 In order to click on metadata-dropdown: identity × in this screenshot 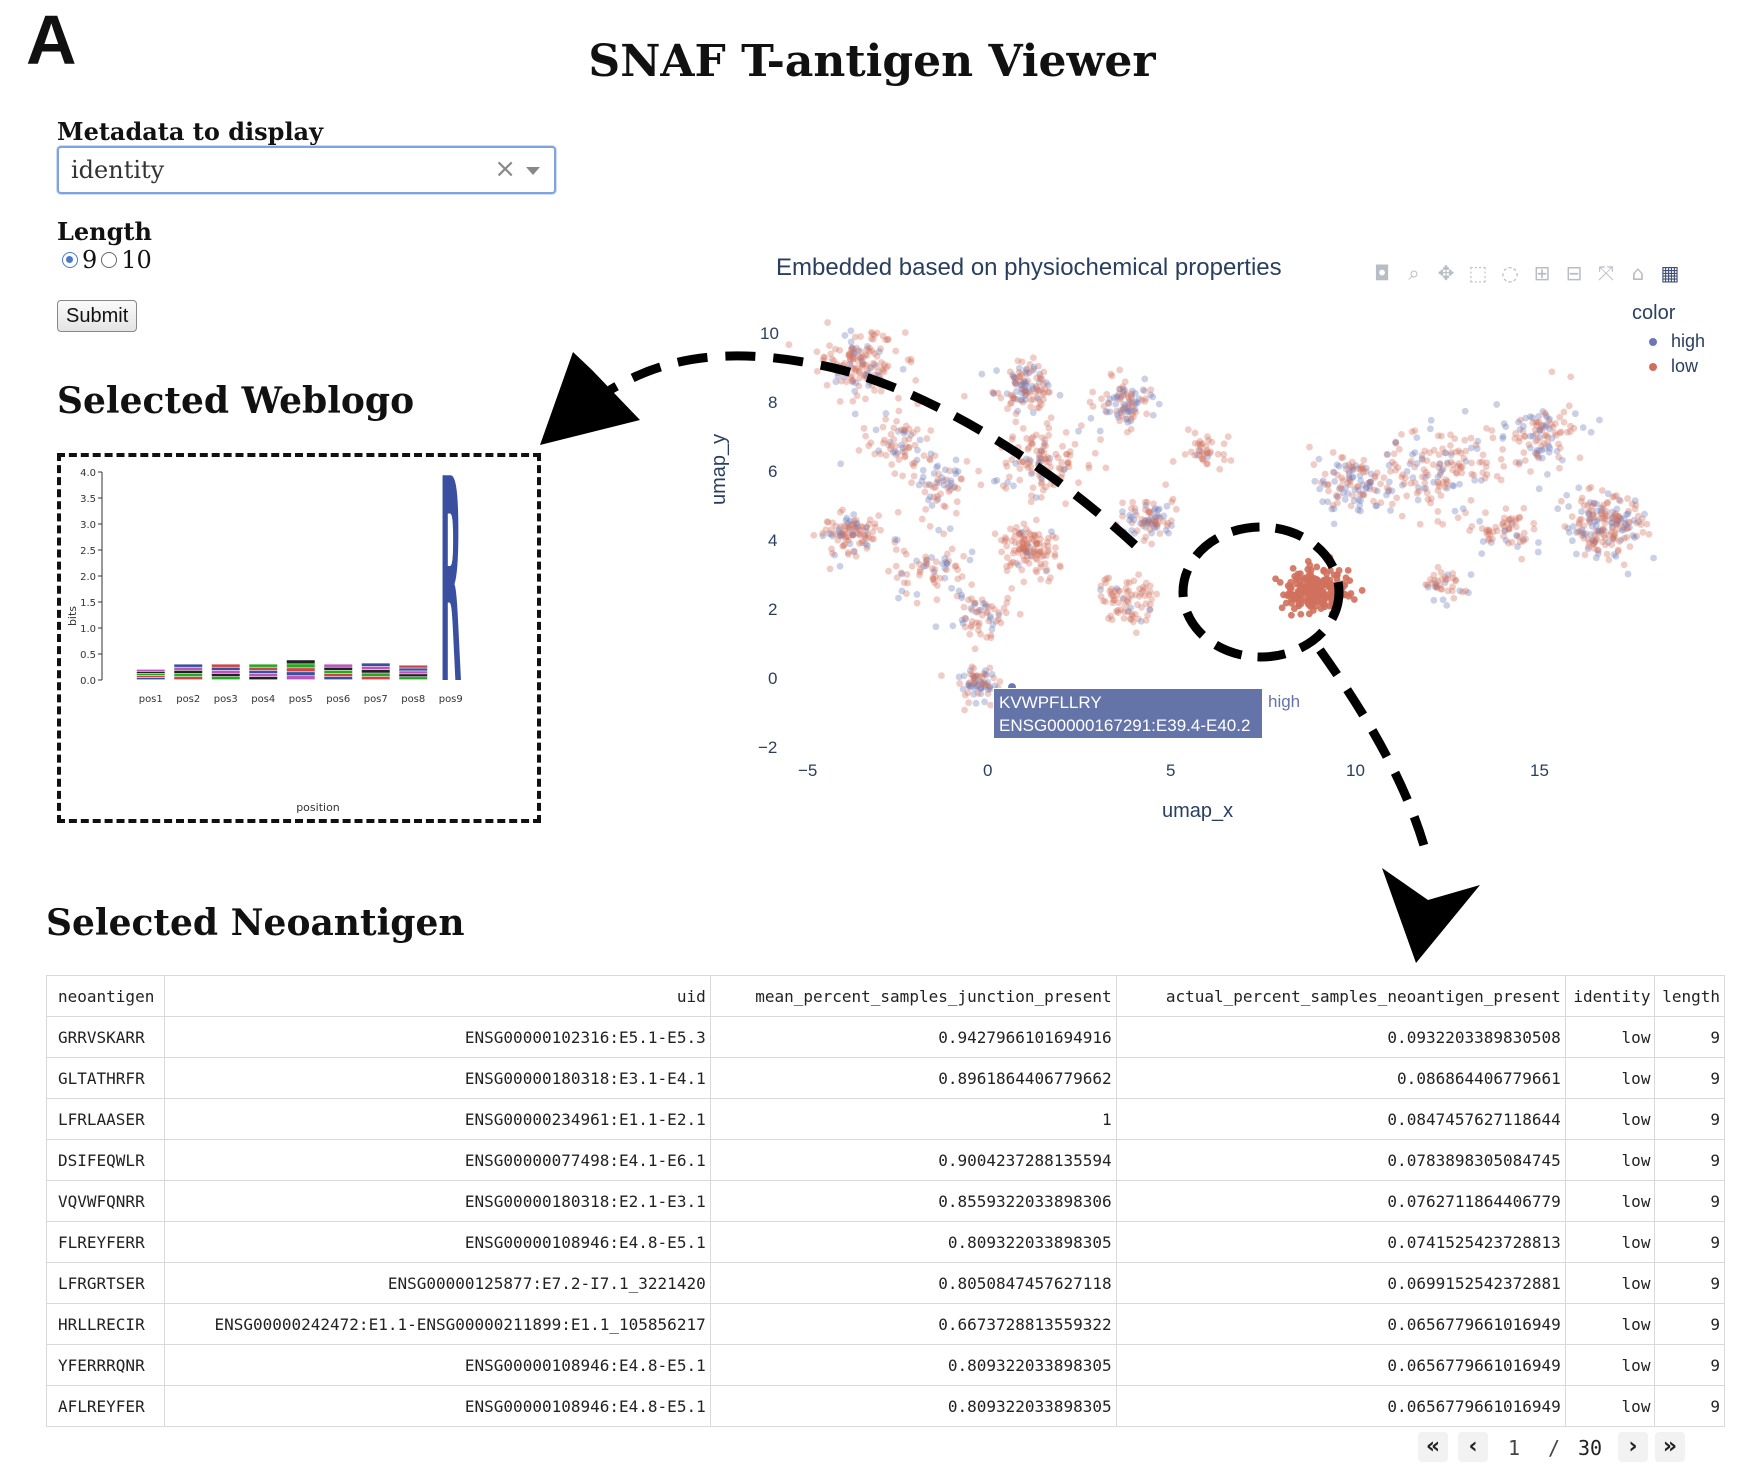, I will do `click(306, 170)`.